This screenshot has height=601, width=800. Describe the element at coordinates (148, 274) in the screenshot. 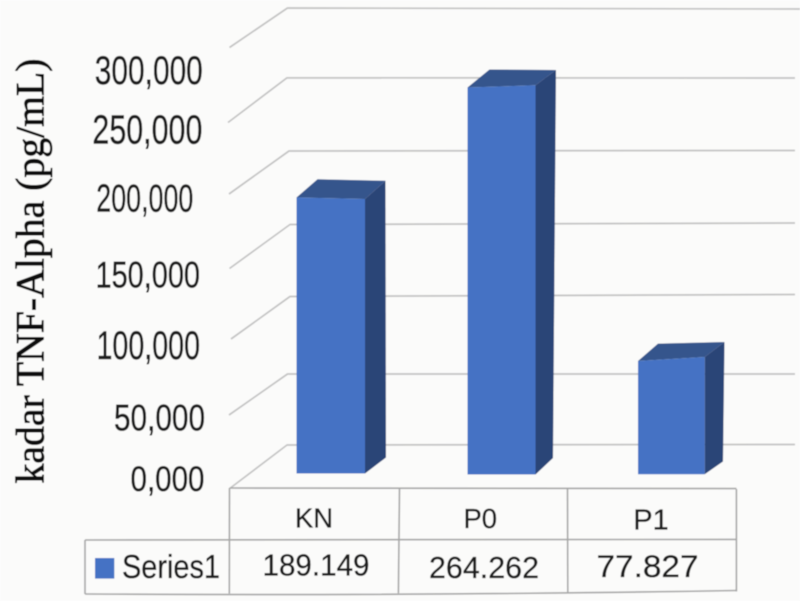

I see `svg-text: 150,000` at that location.